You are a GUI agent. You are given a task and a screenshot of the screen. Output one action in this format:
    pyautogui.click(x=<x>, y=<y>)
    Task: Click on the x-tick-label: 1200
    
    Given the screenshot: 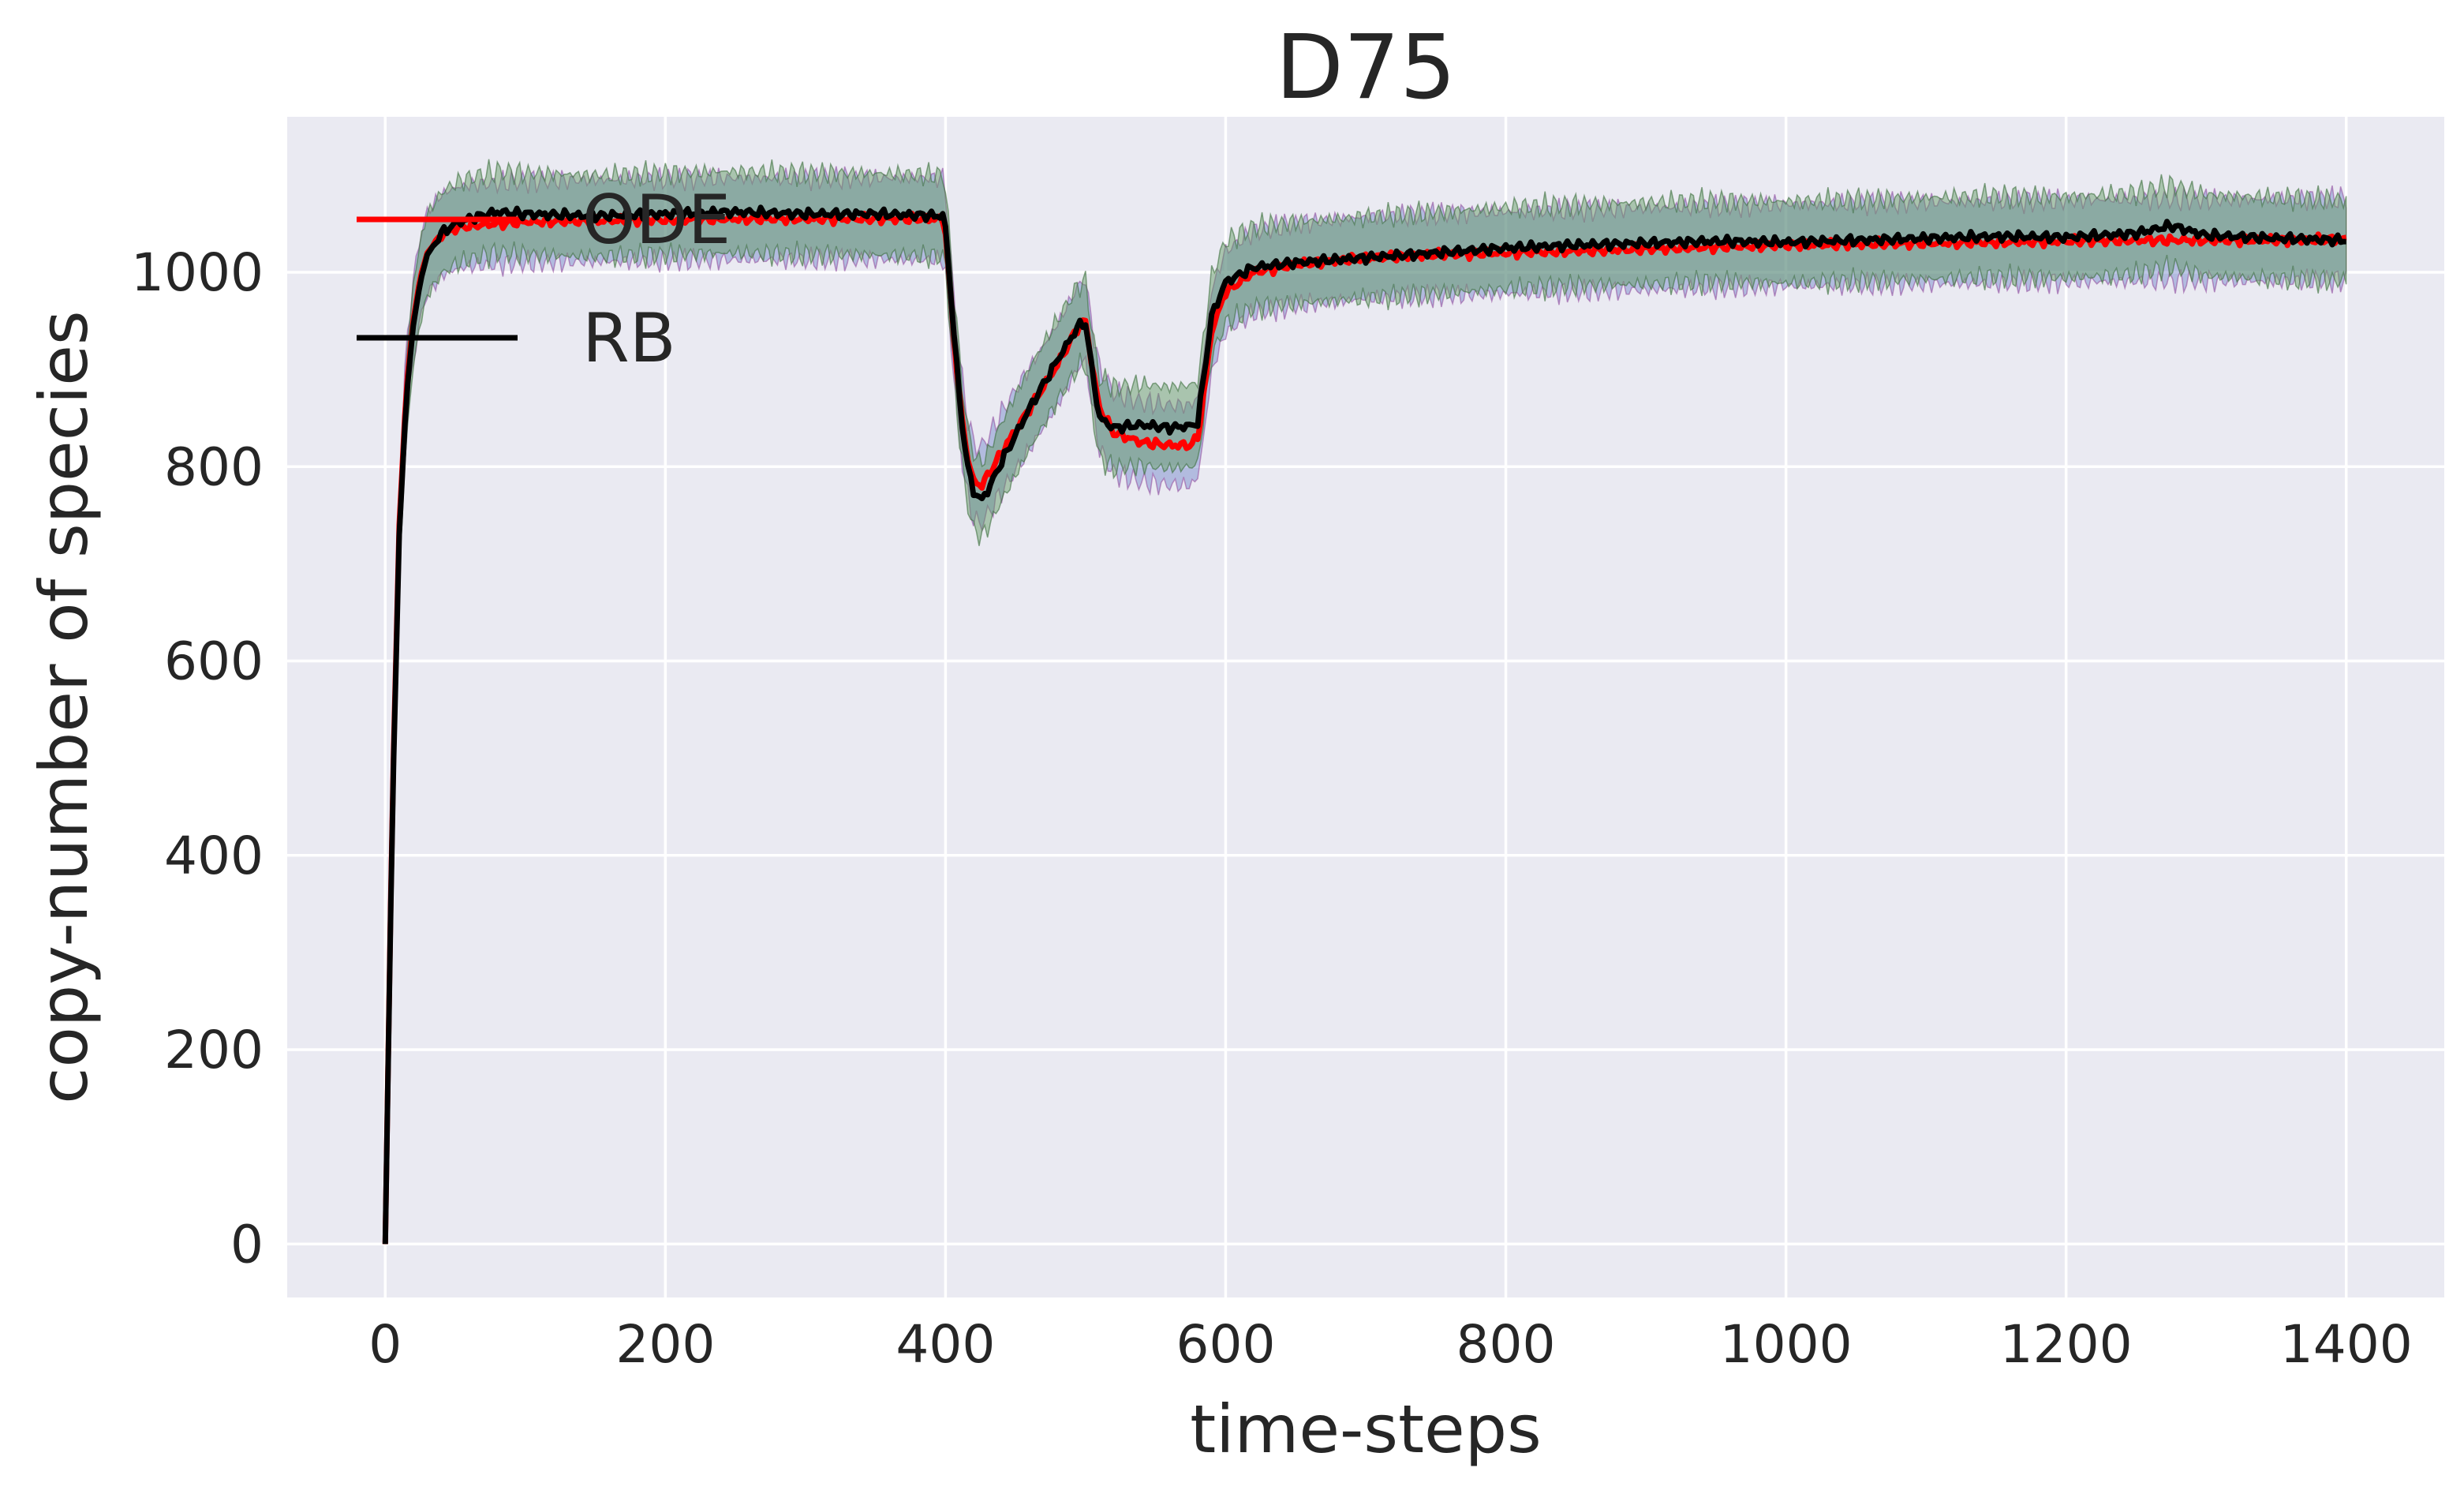 What is the action you would take?
    pyautogui.click(x=2066, y=1344)
    